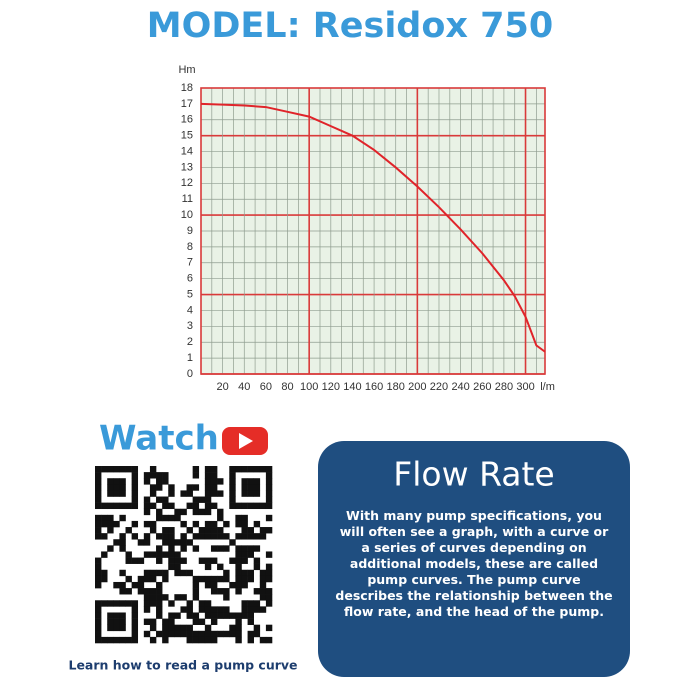  What do you see at coordinates (482, 387) in the screenshot?
I see `x-tick-label: 260` at bounding box center [482, 387].